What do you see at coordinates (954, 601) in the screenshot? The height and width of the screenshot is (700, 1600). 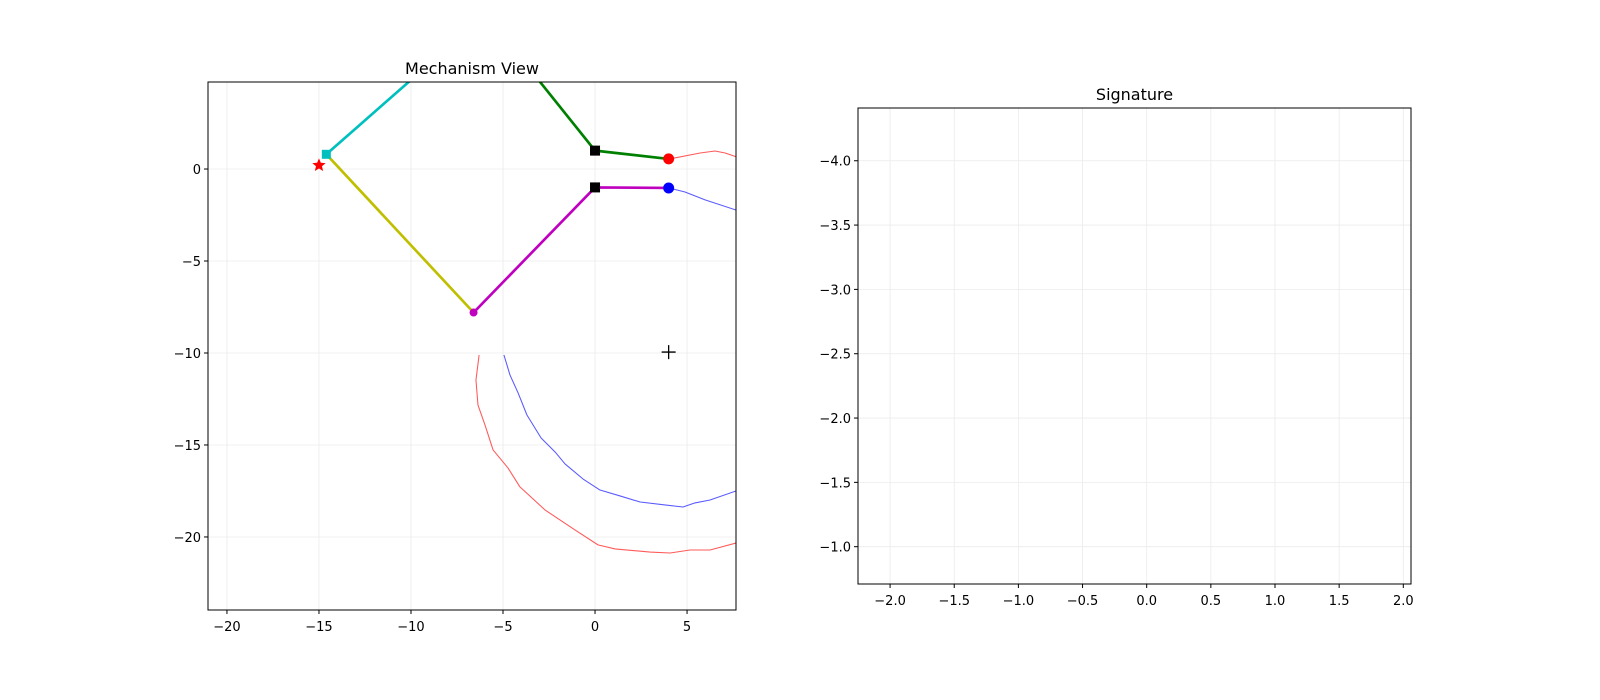 I see `x-tick-label: −1.5` at bounding box center [954, 601].